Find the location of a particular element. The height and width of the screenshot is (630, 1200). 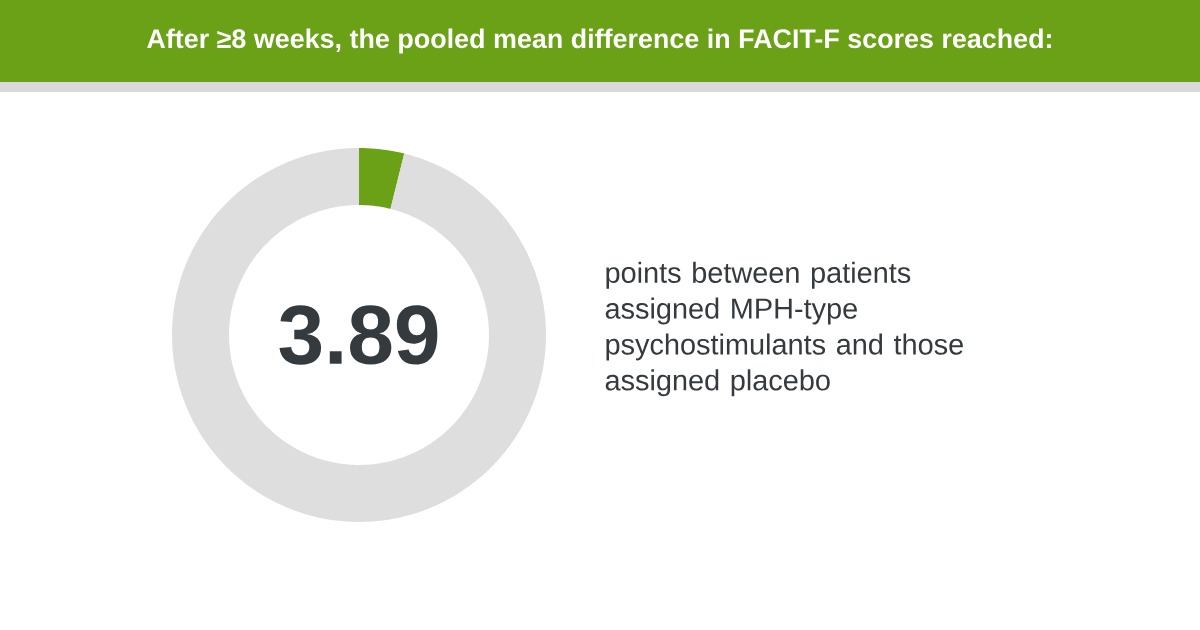

text: points between patients assigned MPH-type psychostimulants and those assigned placebo is located at coordinates (784, 329).